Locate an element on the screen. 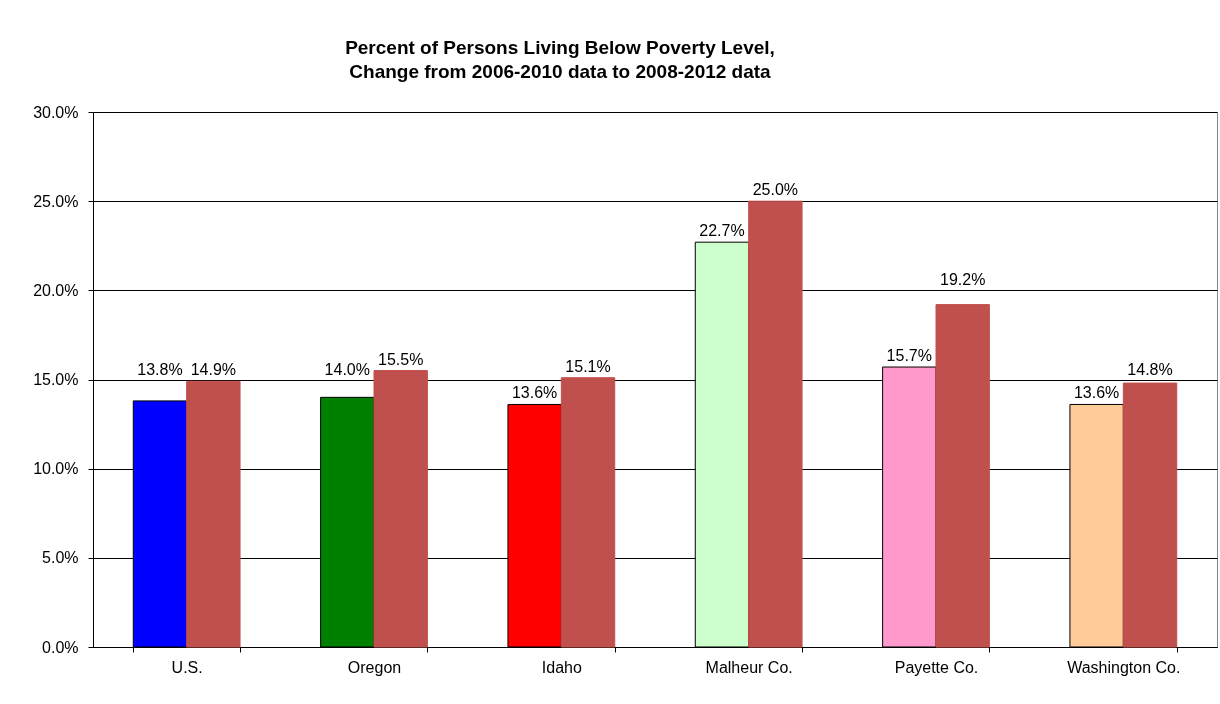 The height and width of the screenshot is (704, 1220). data-label: 22.7% is located at coordinates (722, 231).